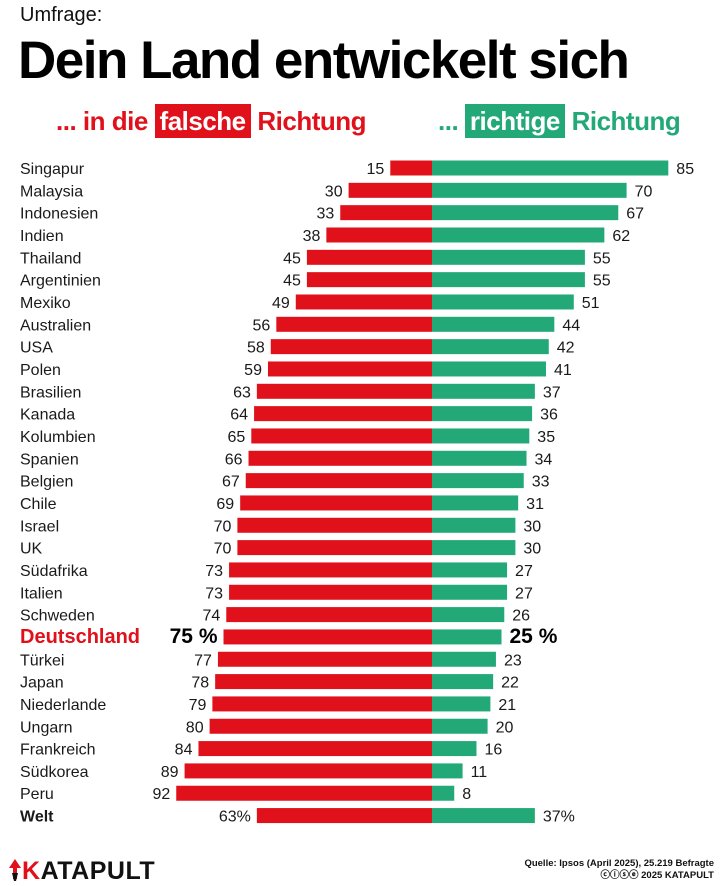 The height and width of the screenshot is (886, 720). What do you see at coordinates (237, 437) in the screenshot?
I see `value-label-wrong: 65` at bounding box center [237, 437].